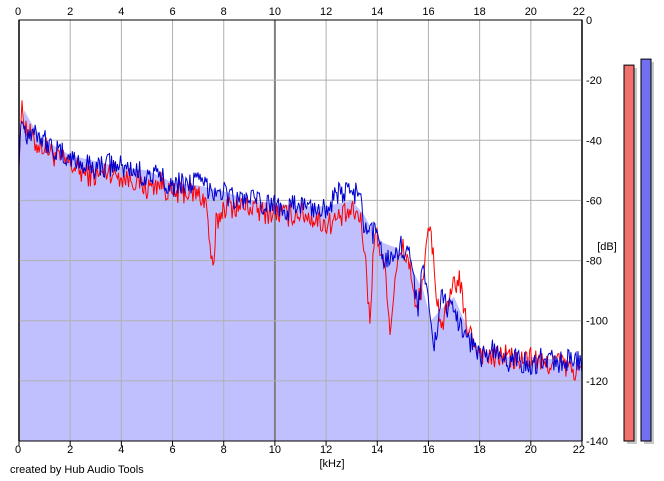 The height and width of the screenshot is (481, 664). What do you see at coordinates (646, 250) in the screenshot?
I see `level-meter-blue` at bounding box center [646, 250].